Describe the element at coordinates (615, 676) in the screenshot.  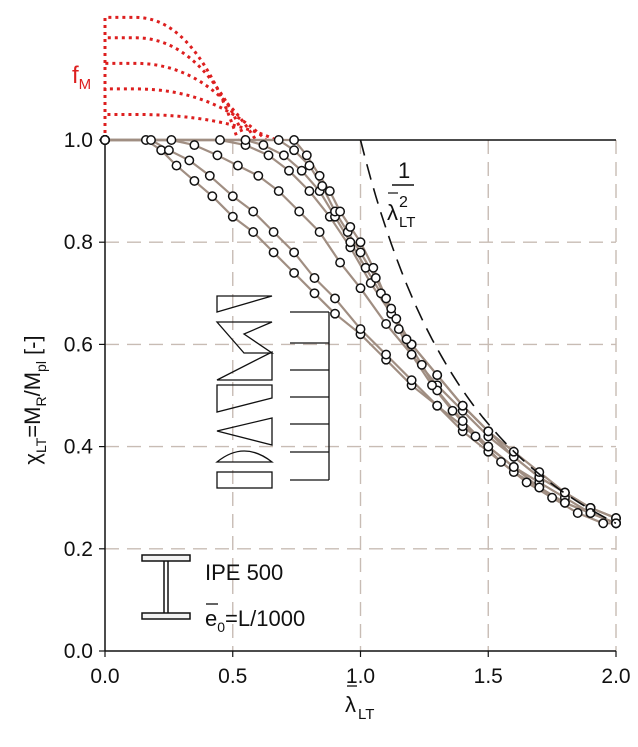
I see `x-tick-label: 2.0` at that location.